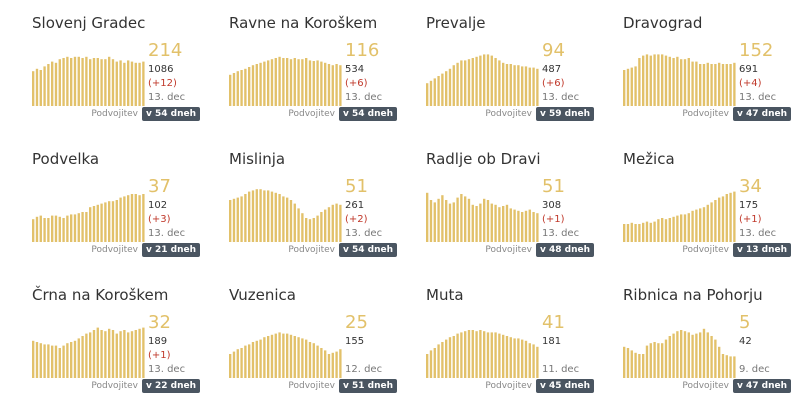 Image resolution: width=800 pixels, height=411 pixels. Describe the element at coordinates (159, 322) in the screenshot. I see `current-cases: 32` at that location.